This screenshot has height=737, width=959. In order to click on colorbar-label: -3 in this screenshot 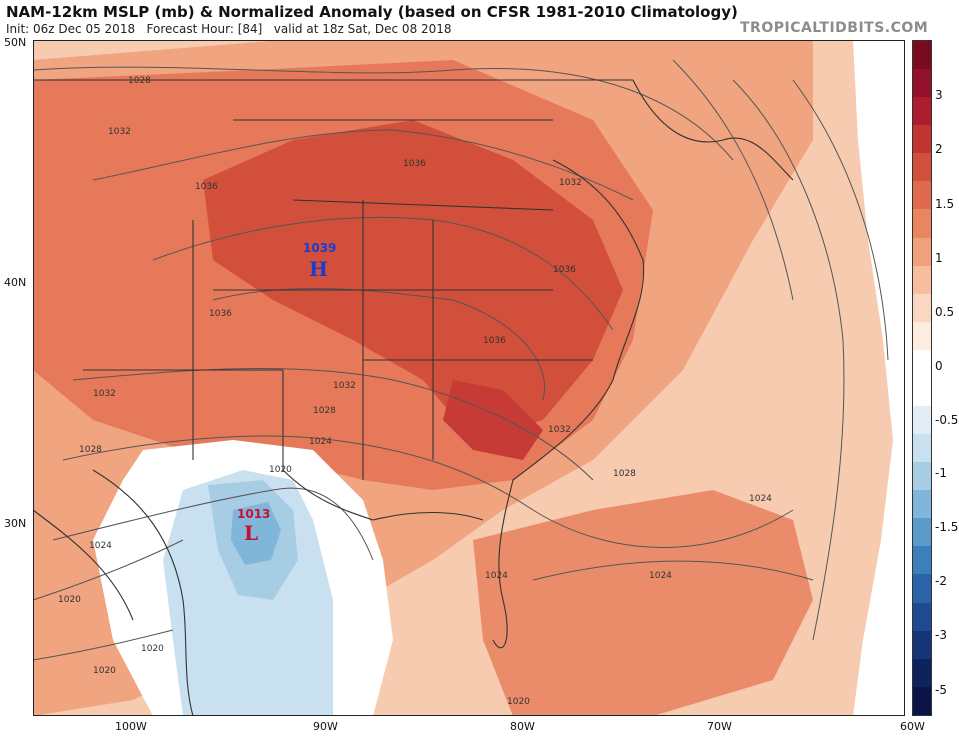, I will do `click(941, 635)`.